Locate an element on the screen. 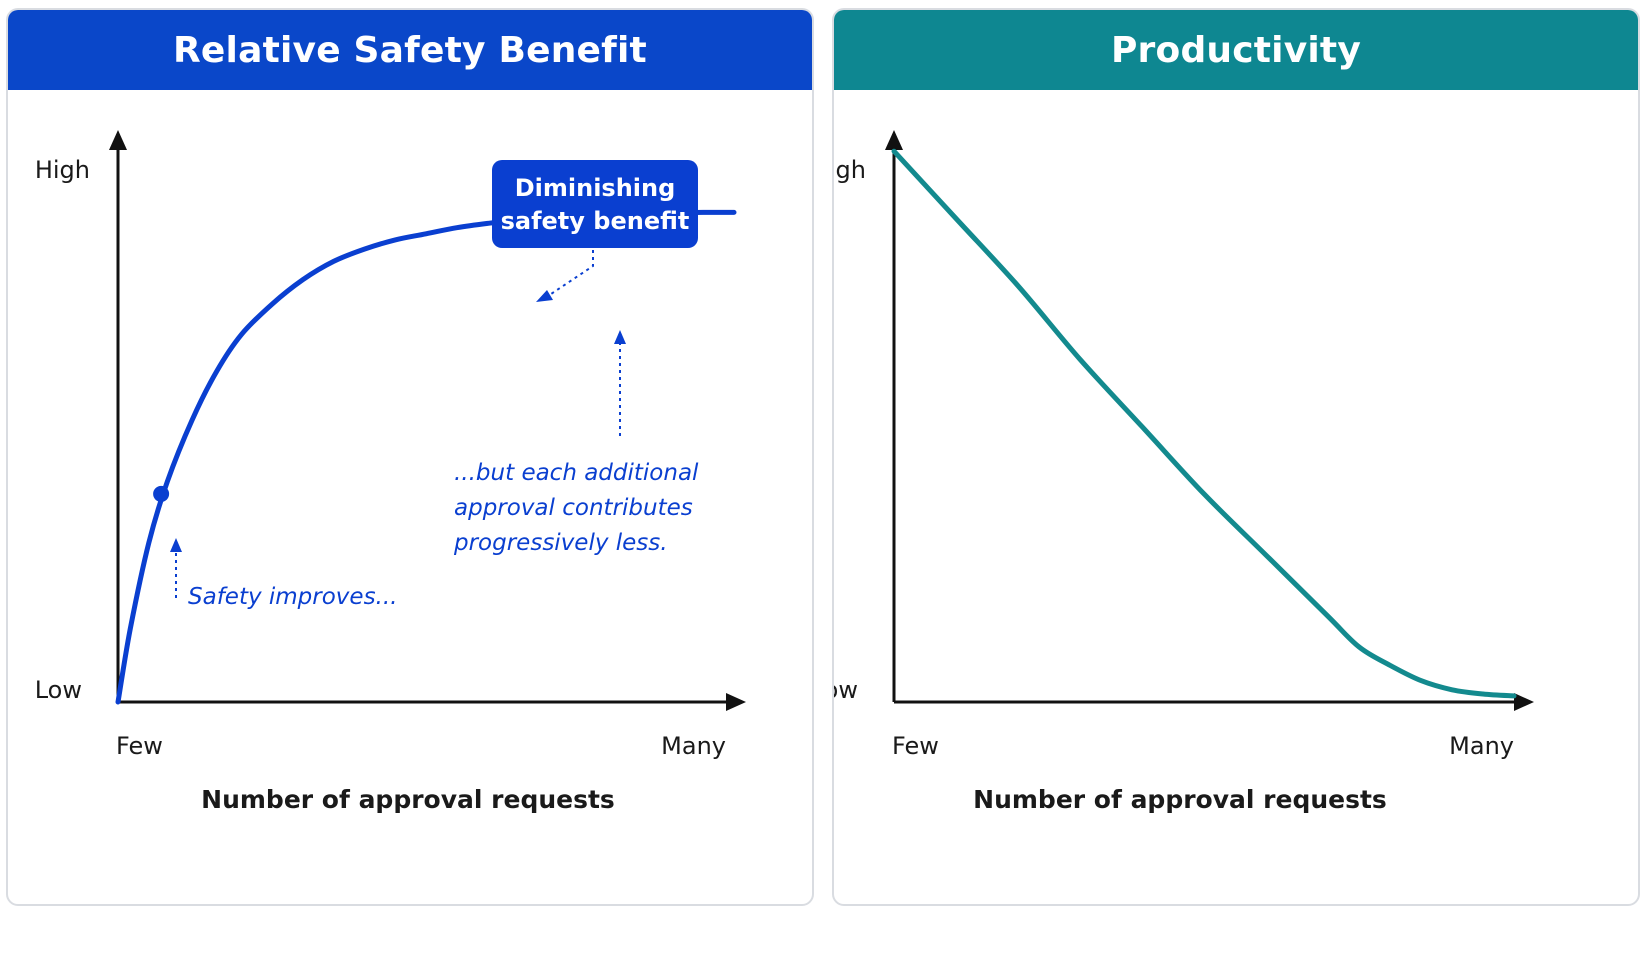  diminishing-note-line: approval contributes is located at coordinates (573, 508).